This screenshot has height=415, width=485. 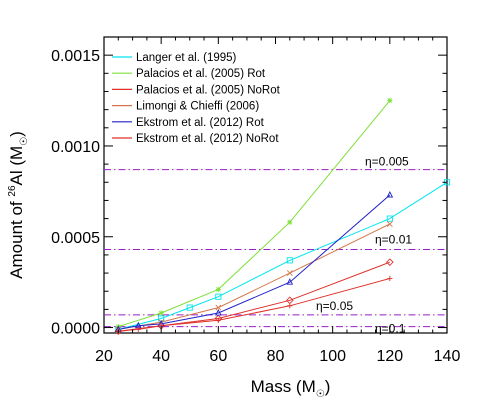 I want to click on series-line, so click(x=254, y=305).